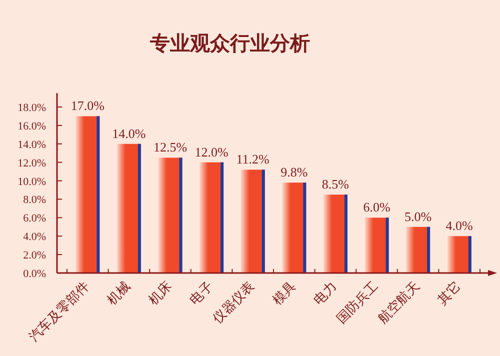 This screenshot has width=500, height=356. Describe the element at coordinates (229, 43) in the screenshot. I see `chart-title: 专业观众行业分析` at that location.